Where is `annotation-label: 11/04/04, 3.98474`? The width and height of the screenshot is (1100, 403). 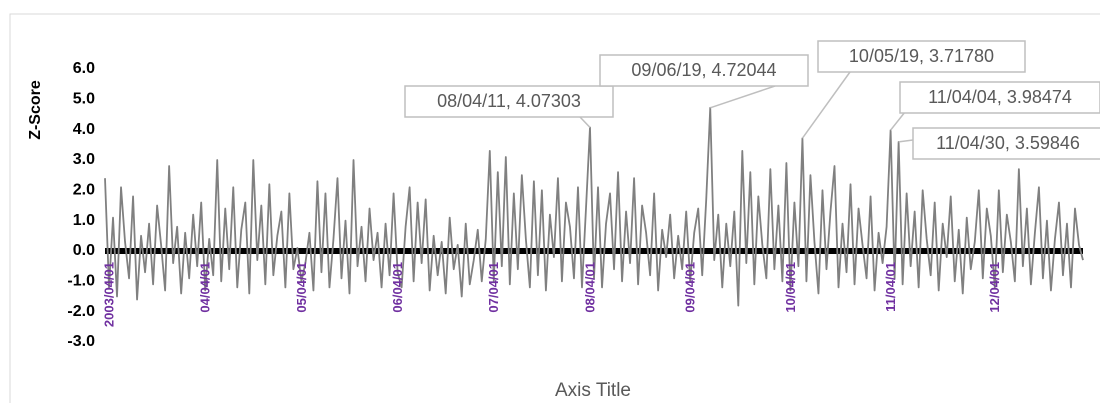 annotation-label: 11/04/04, 3.98474 is located at coordinates (1000, 97).